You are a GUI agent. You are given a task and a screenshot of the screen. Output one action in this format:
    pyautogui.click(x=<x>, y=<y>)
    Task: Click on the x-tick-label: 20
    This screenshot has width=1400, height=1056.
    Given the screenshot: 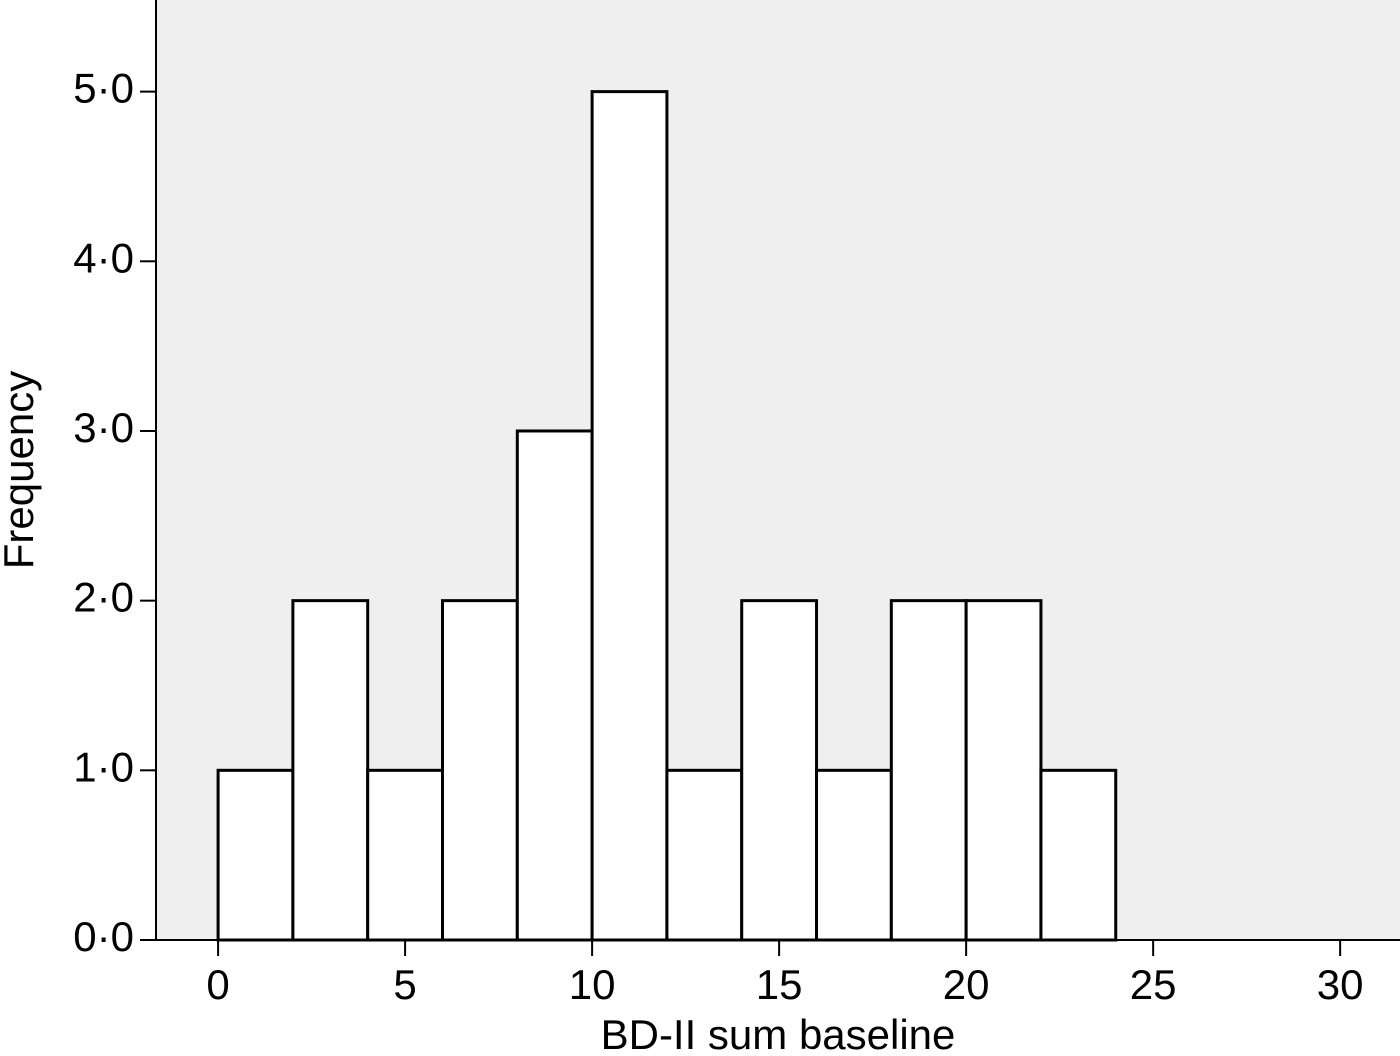 What is the action you would take?
    pyautogui.click(x=966, y=984)
    